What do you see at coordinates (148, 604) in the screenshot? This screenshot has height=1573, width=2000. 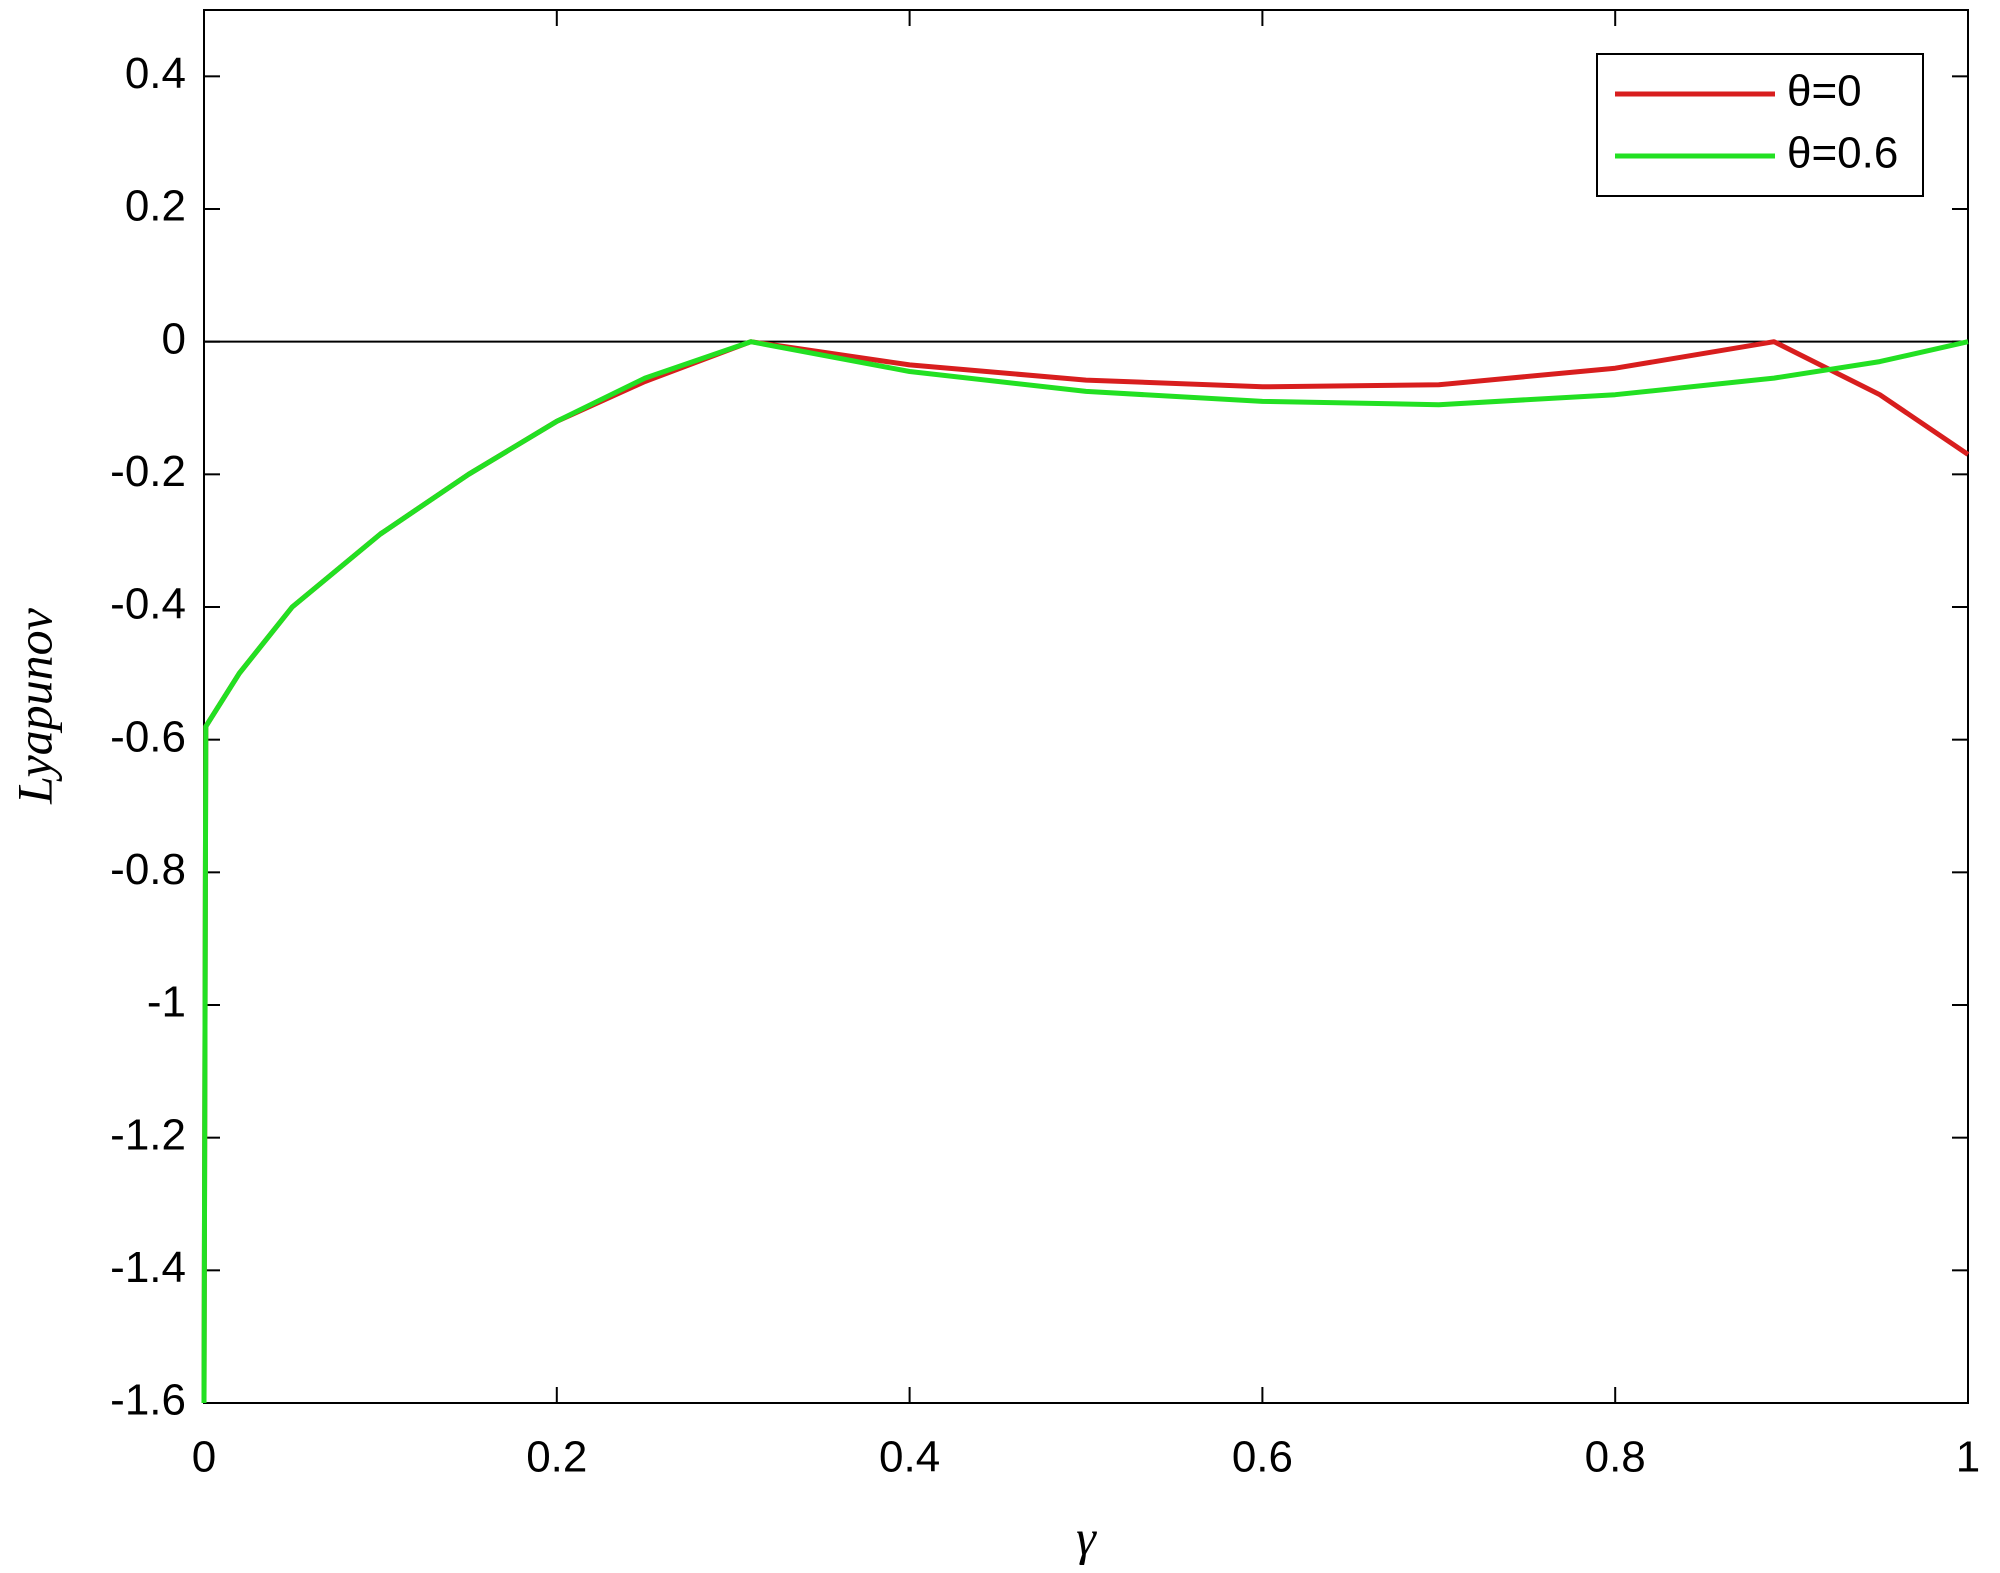 I see `y-tick-label: -0.4` at bounding box center [148, 604].